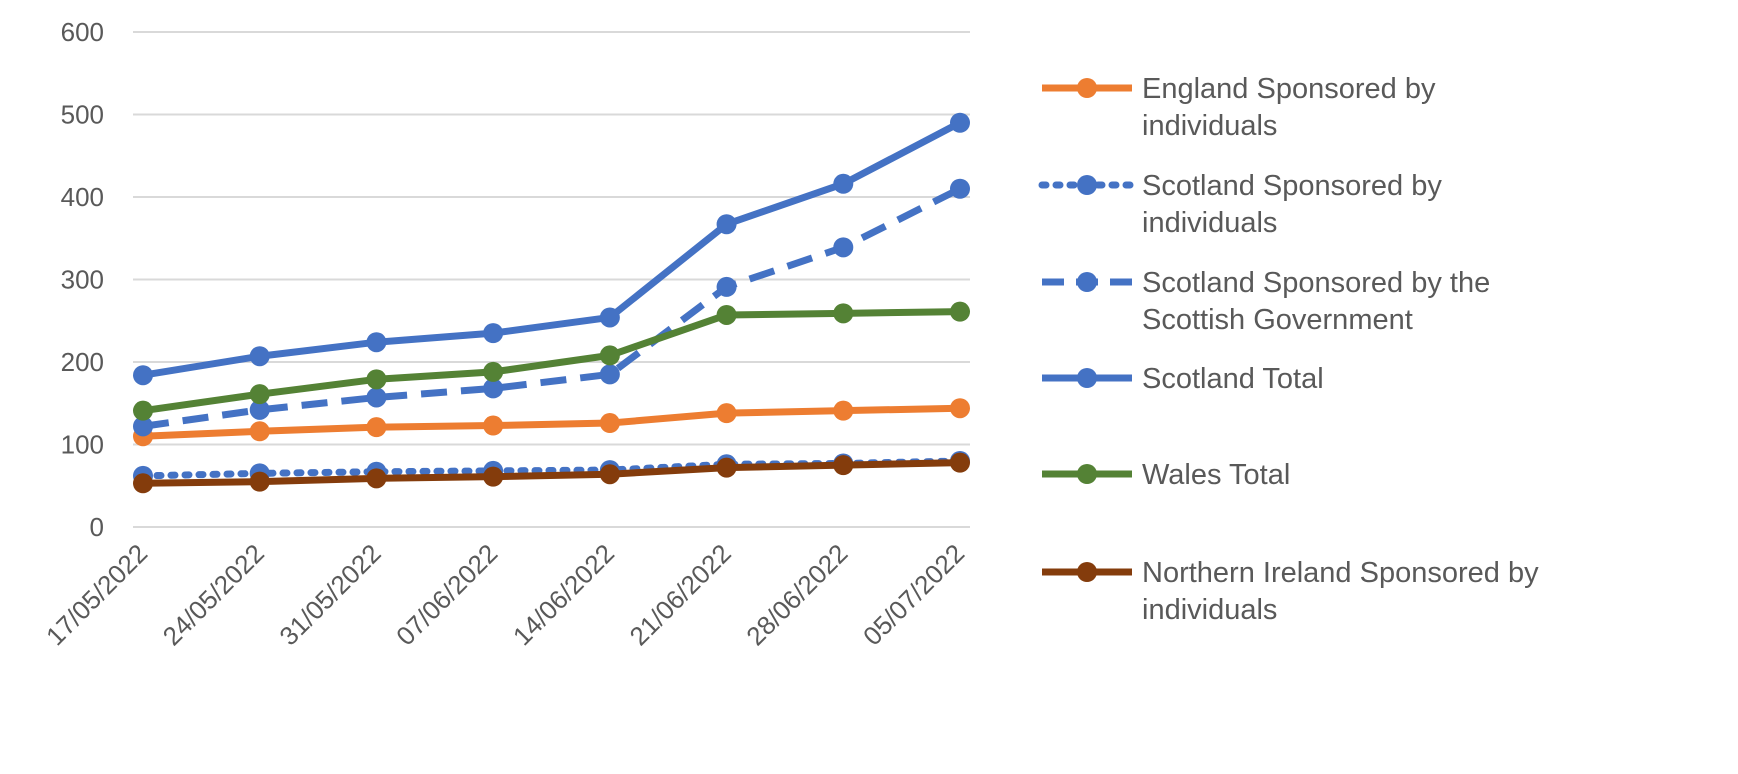 The width and height of the screenshot is (1738, 774). What do you see at coordinates (1233, 379) in the screenshot?
I see `legend-label: Scotland Total` at bounding box center [1233, 379].